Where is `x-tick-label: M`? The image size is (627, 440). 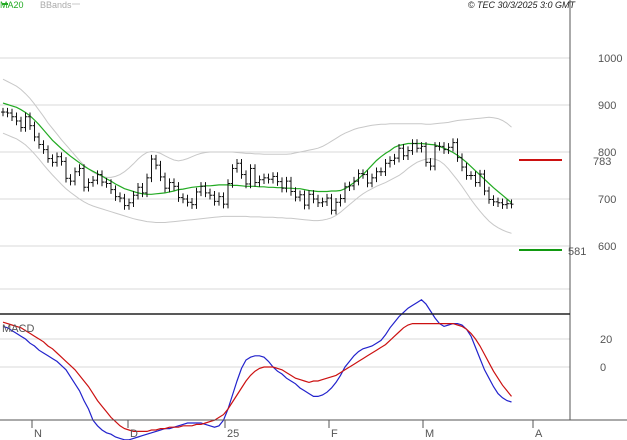 x-tick-label: M is located at coordinates (429, 434).